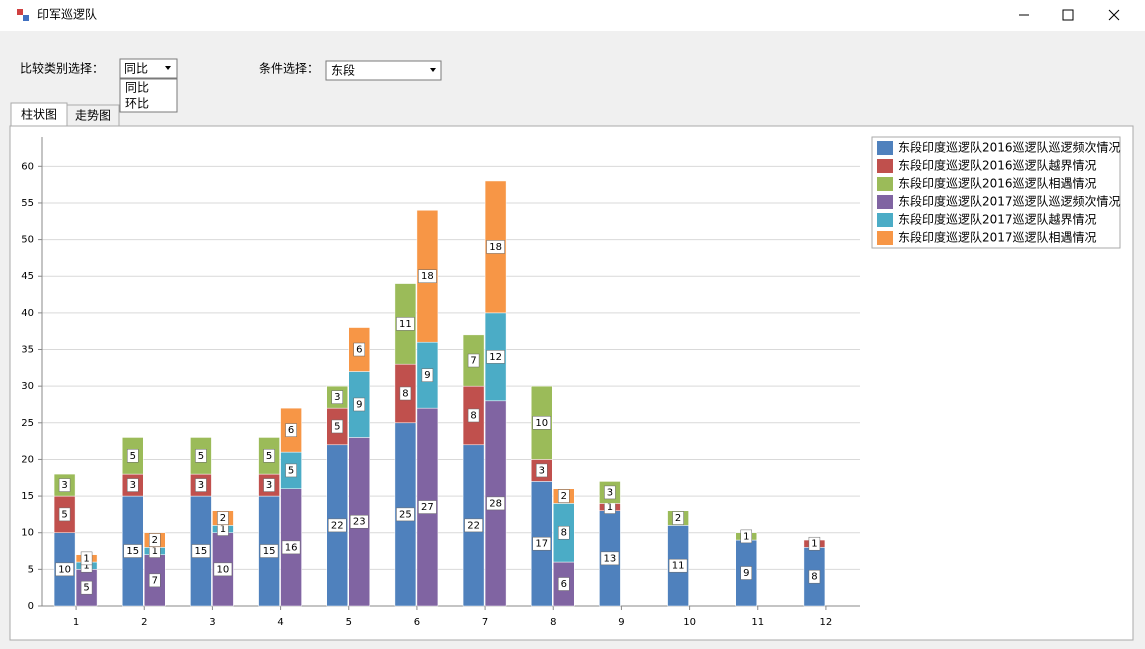 Image resolution: width=1145 pixels, height=649 pixels. I want to click on close-button, so click(1114, 15).